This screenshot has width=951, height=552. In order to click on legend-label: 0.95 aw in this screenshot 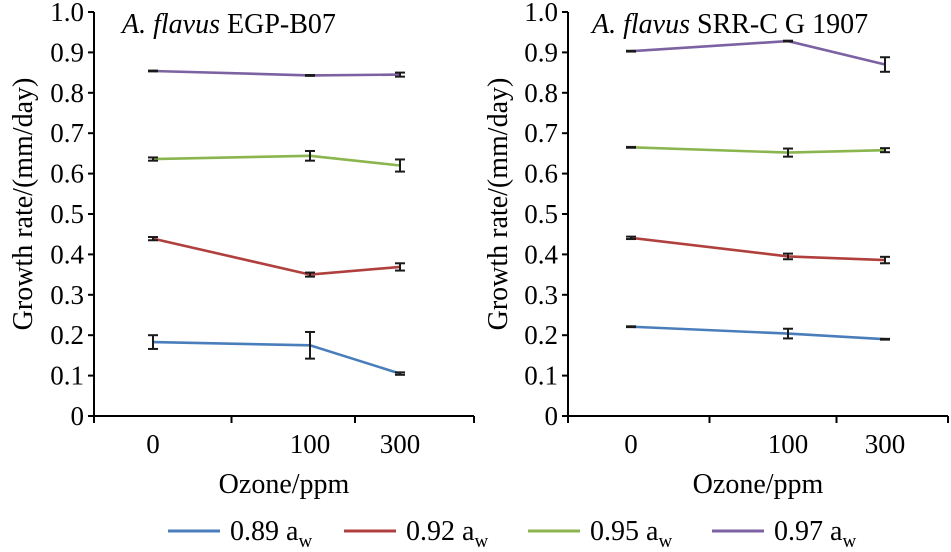, I will do `click(631, 534)`.